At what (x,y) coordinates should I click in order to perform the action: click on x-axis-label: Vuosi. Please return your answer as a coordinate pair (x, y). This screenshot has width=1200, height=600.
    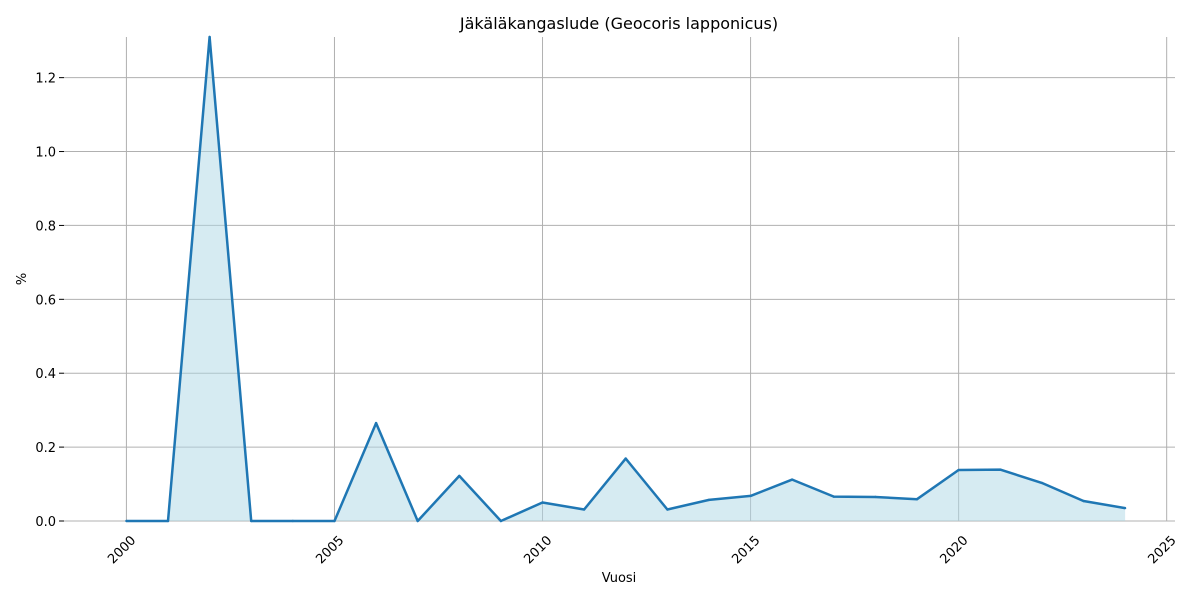
    Looking at the image, I should click on (619, 578).